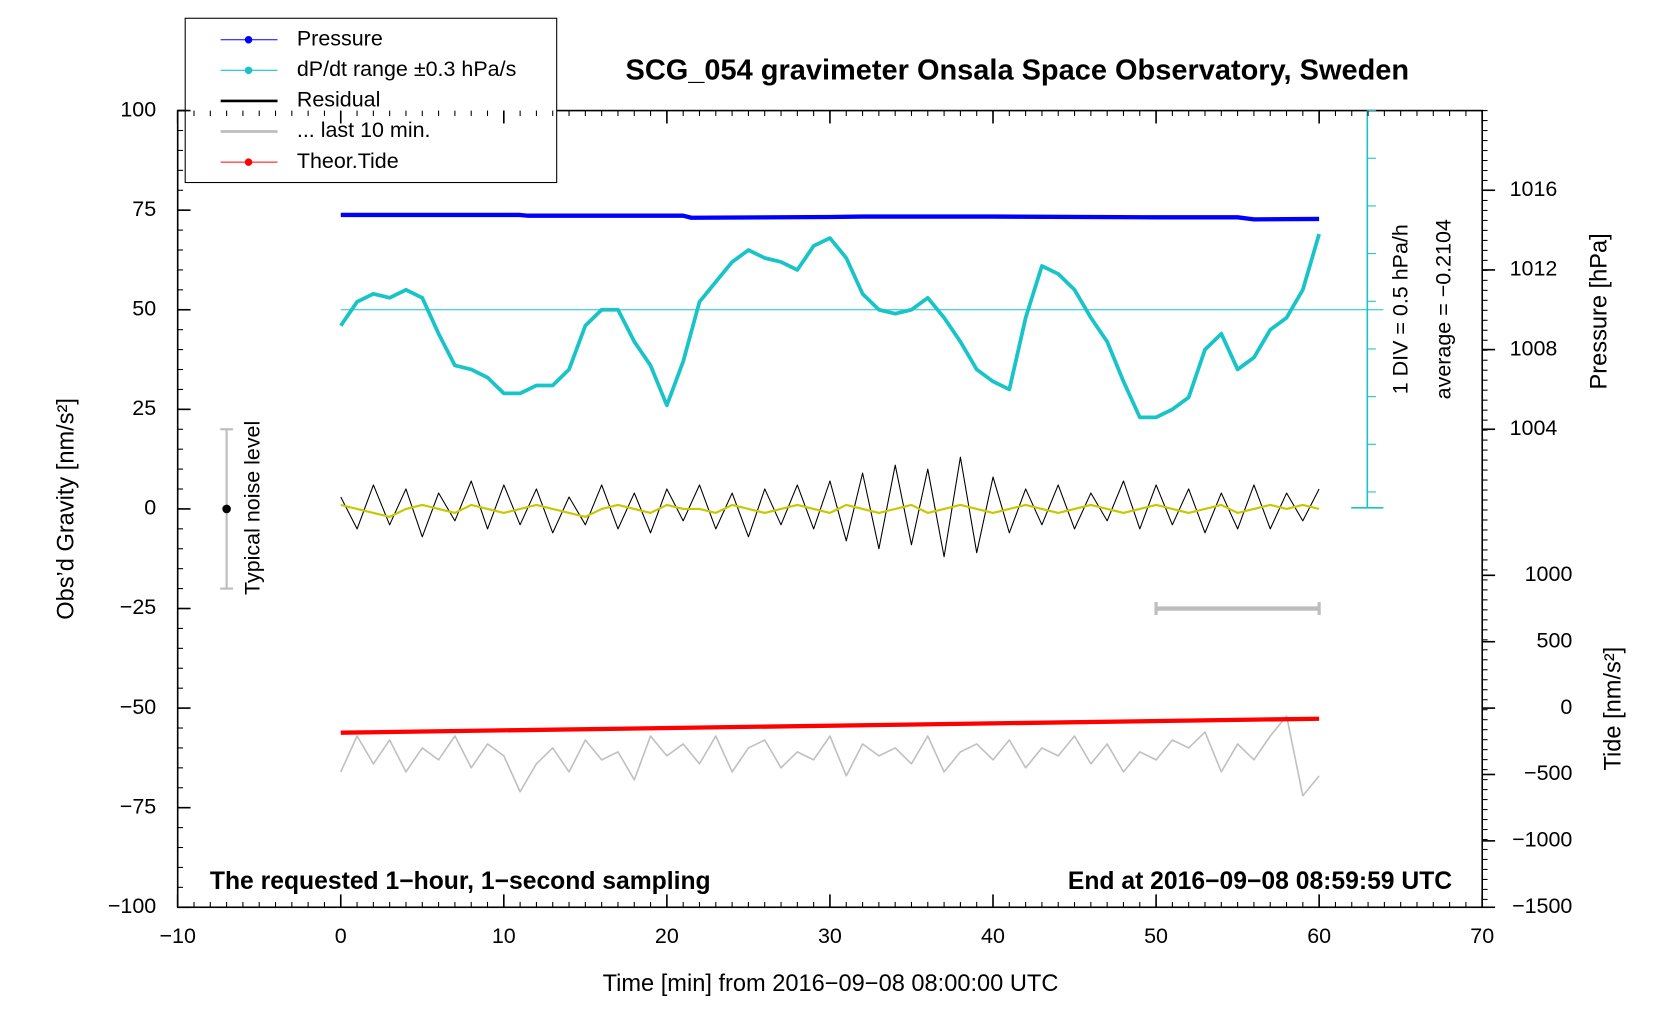  Describe the element at coordinates (1542, 906) in the screenshot. I see `y3-tick-label: −1500` at that location.